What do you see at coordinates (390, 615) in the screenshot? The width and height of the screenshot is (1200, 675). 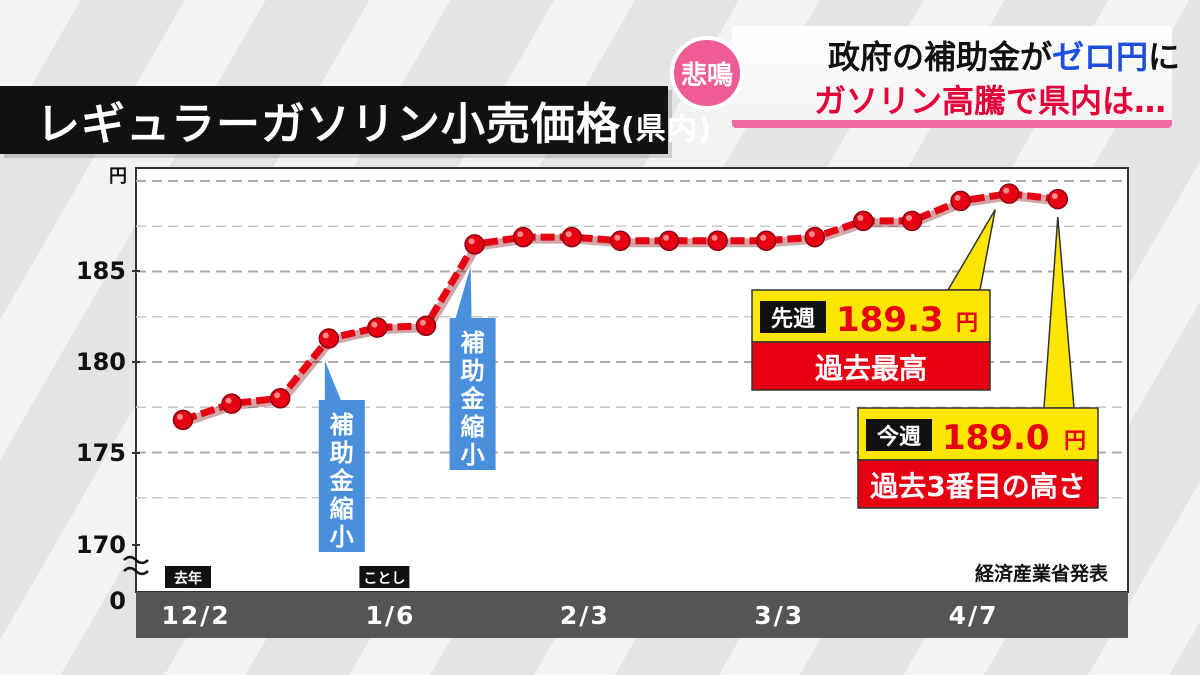 I see `x-tick-label: 1/6` at bounding box center [390, 615].